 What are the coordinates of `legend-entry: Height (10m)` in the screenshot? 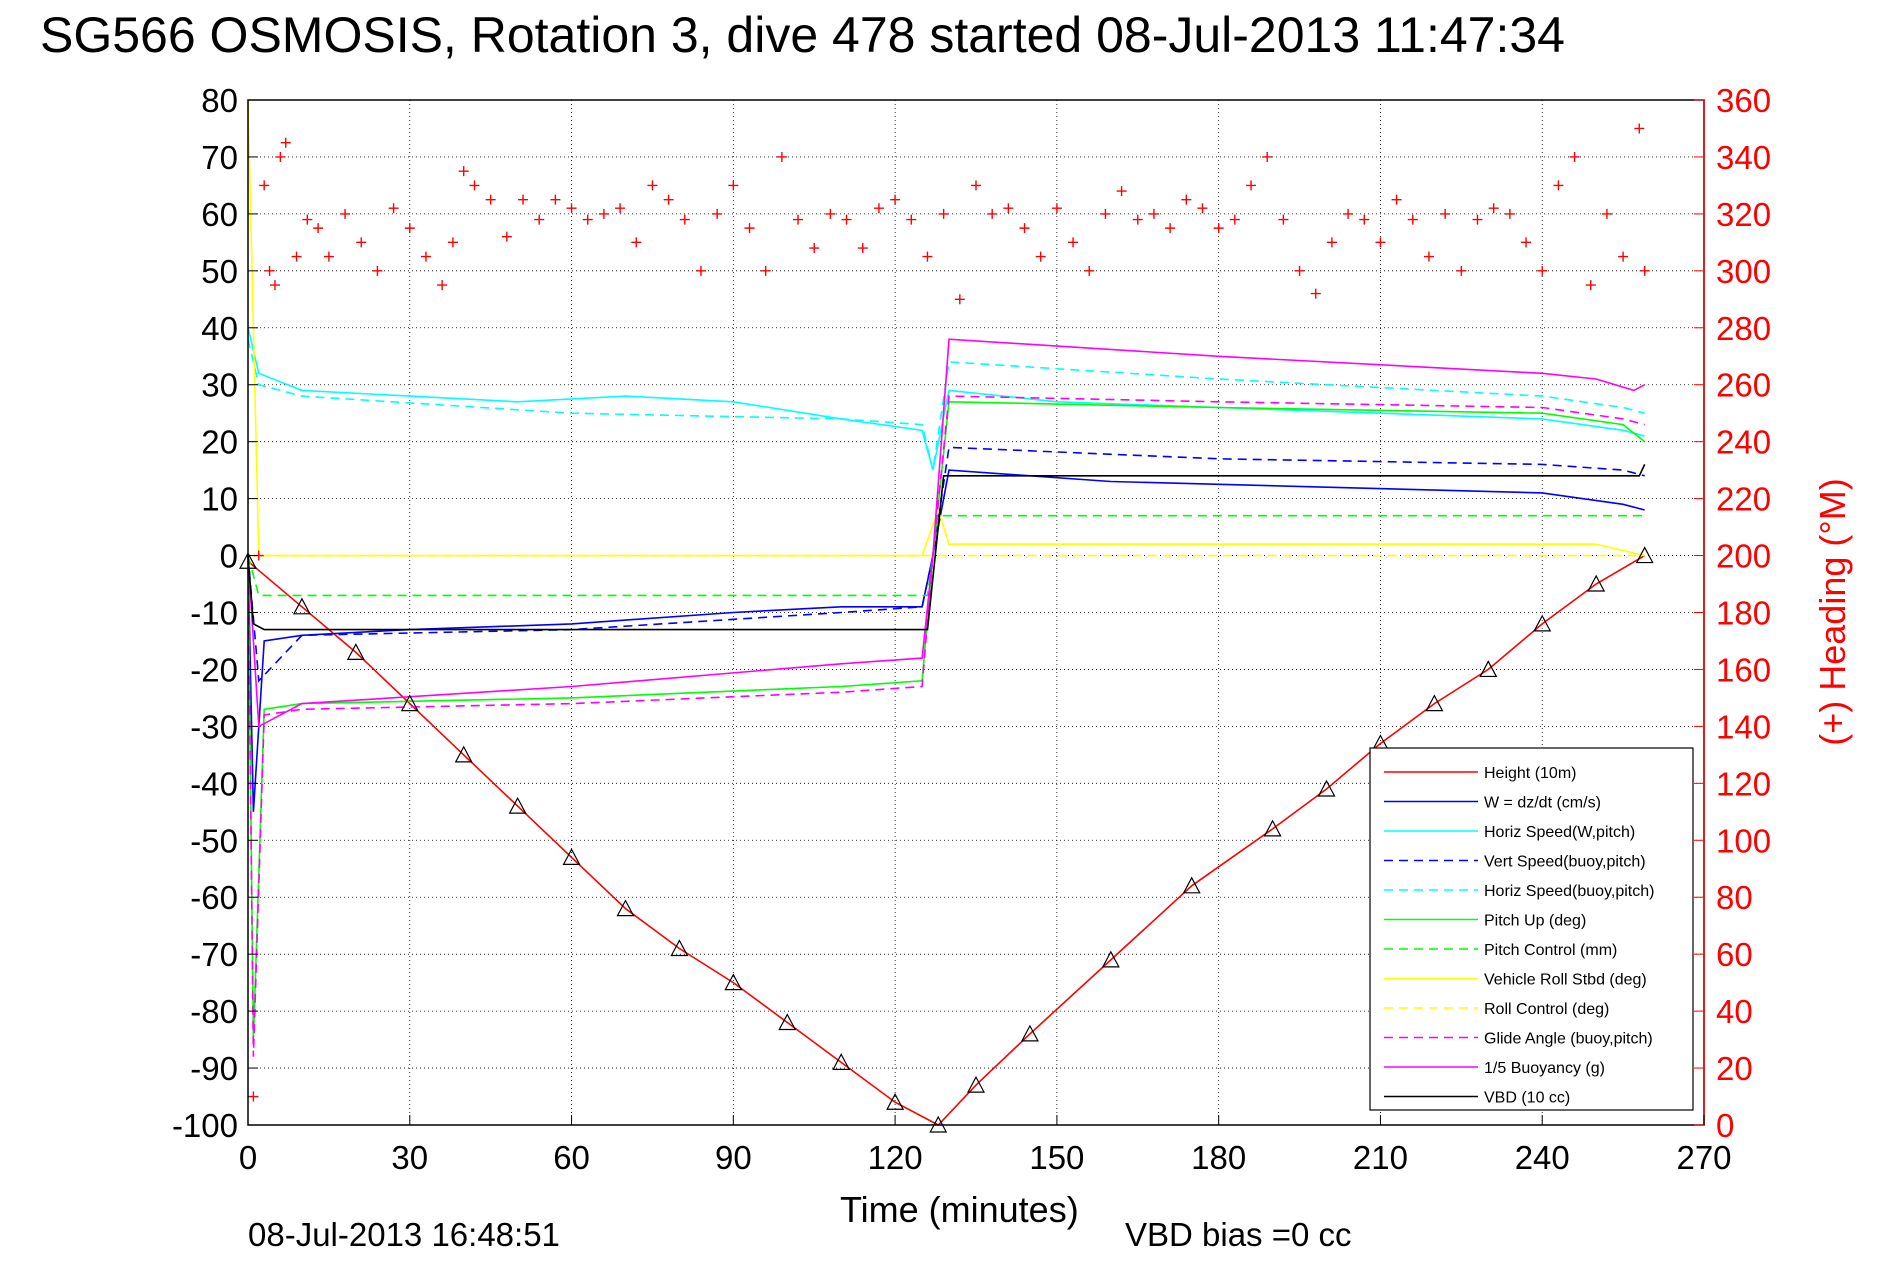 It's located at (1530, 773).